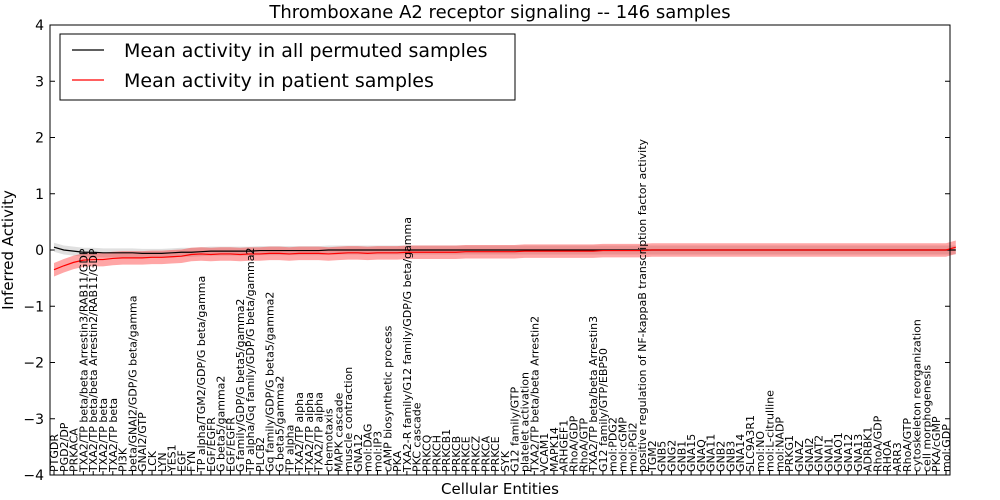 Image resolution: width=1000 pixels, height=500 pixels. I want to click on y-tick-label: 0, so click(39, 251).